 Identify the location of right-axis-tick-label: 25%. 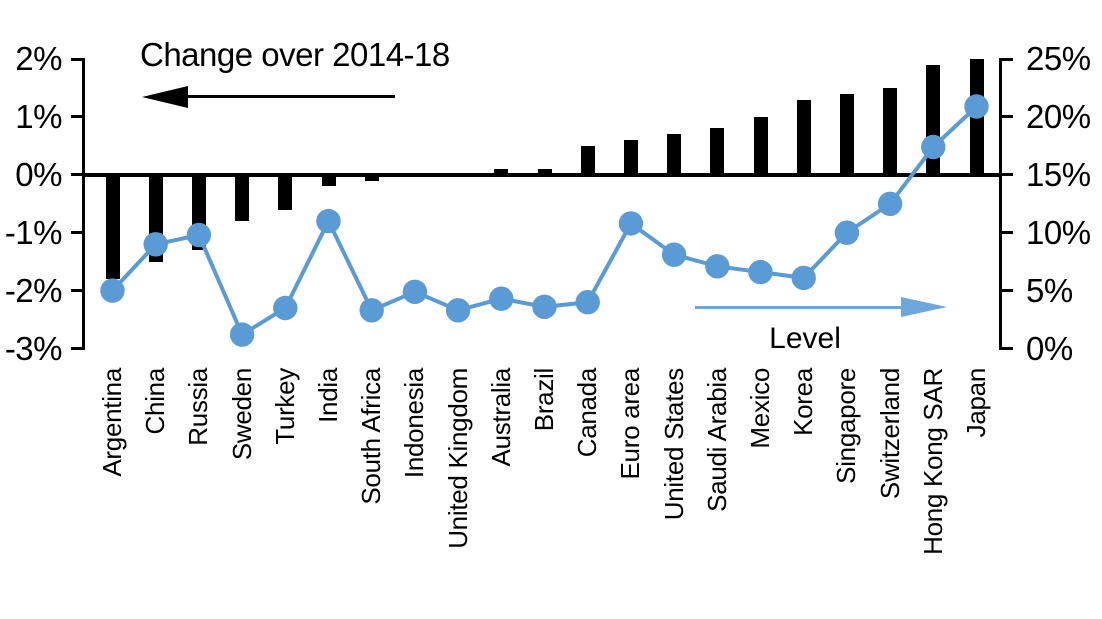
(1058, 58).